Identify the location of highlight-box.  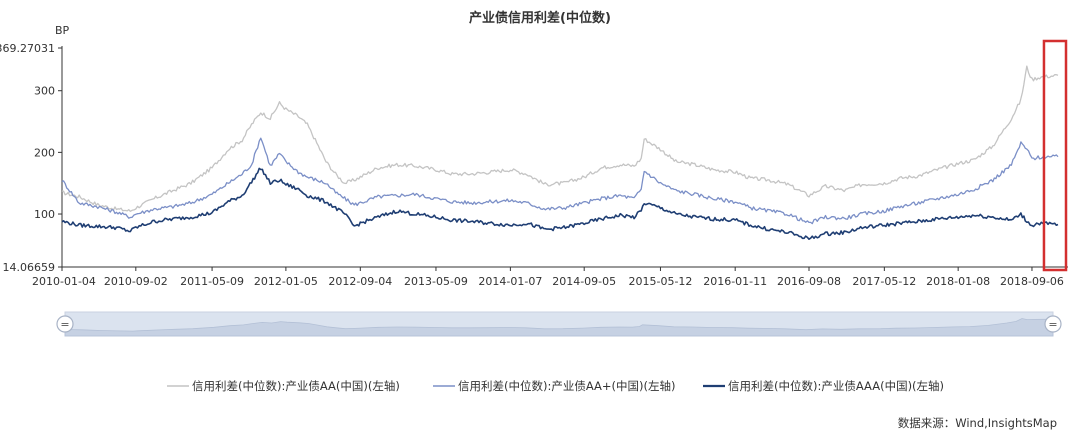
(1055, 155).